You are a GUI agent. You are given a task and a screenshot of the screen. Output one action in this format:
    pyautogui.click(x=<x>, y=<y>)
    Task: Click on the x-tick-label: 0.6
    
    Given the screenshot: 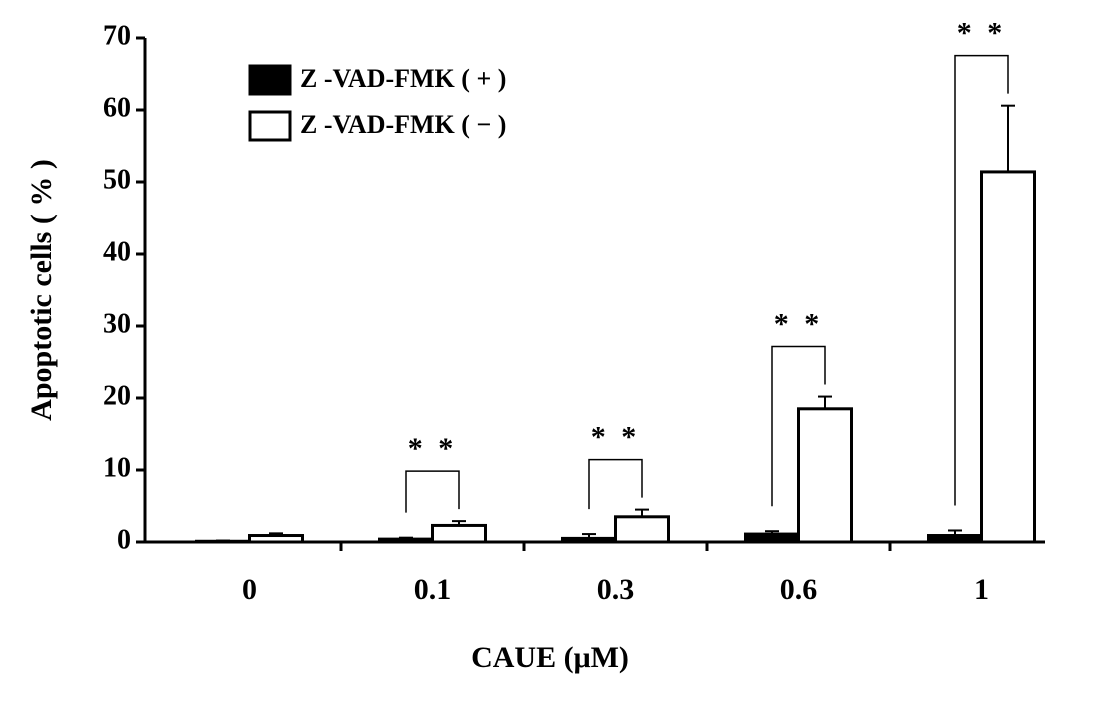 What is the action you would take?
    pyautogui.click(x=799, y=589)
    